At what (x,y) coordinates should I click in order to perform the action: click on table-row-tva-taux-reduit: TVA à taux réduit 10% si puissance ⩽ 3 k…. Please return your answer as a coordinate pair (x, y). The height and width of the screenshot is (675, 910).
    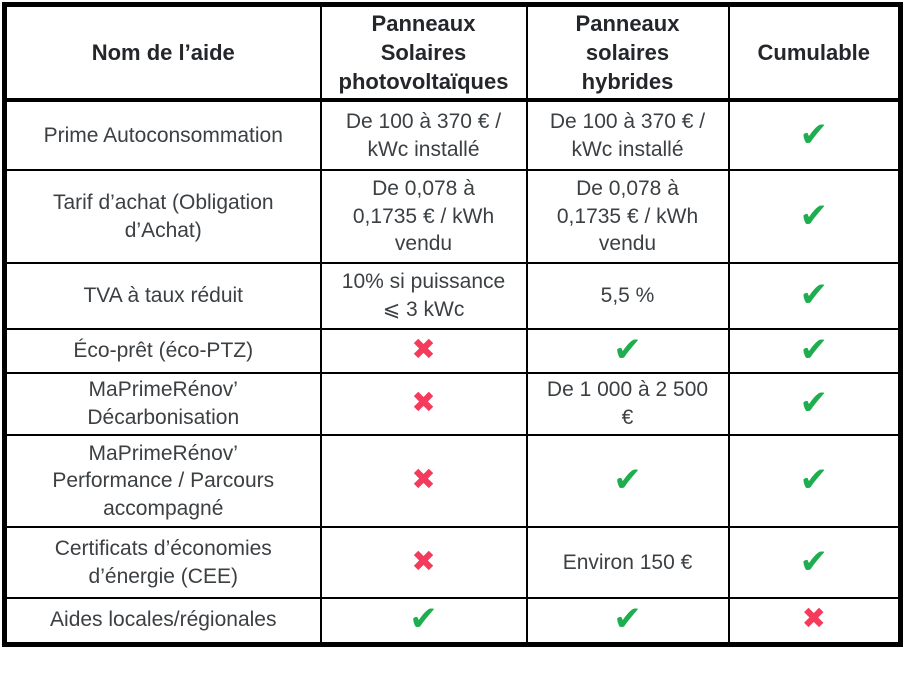
    Looking at the image, I should click on (452, 296).